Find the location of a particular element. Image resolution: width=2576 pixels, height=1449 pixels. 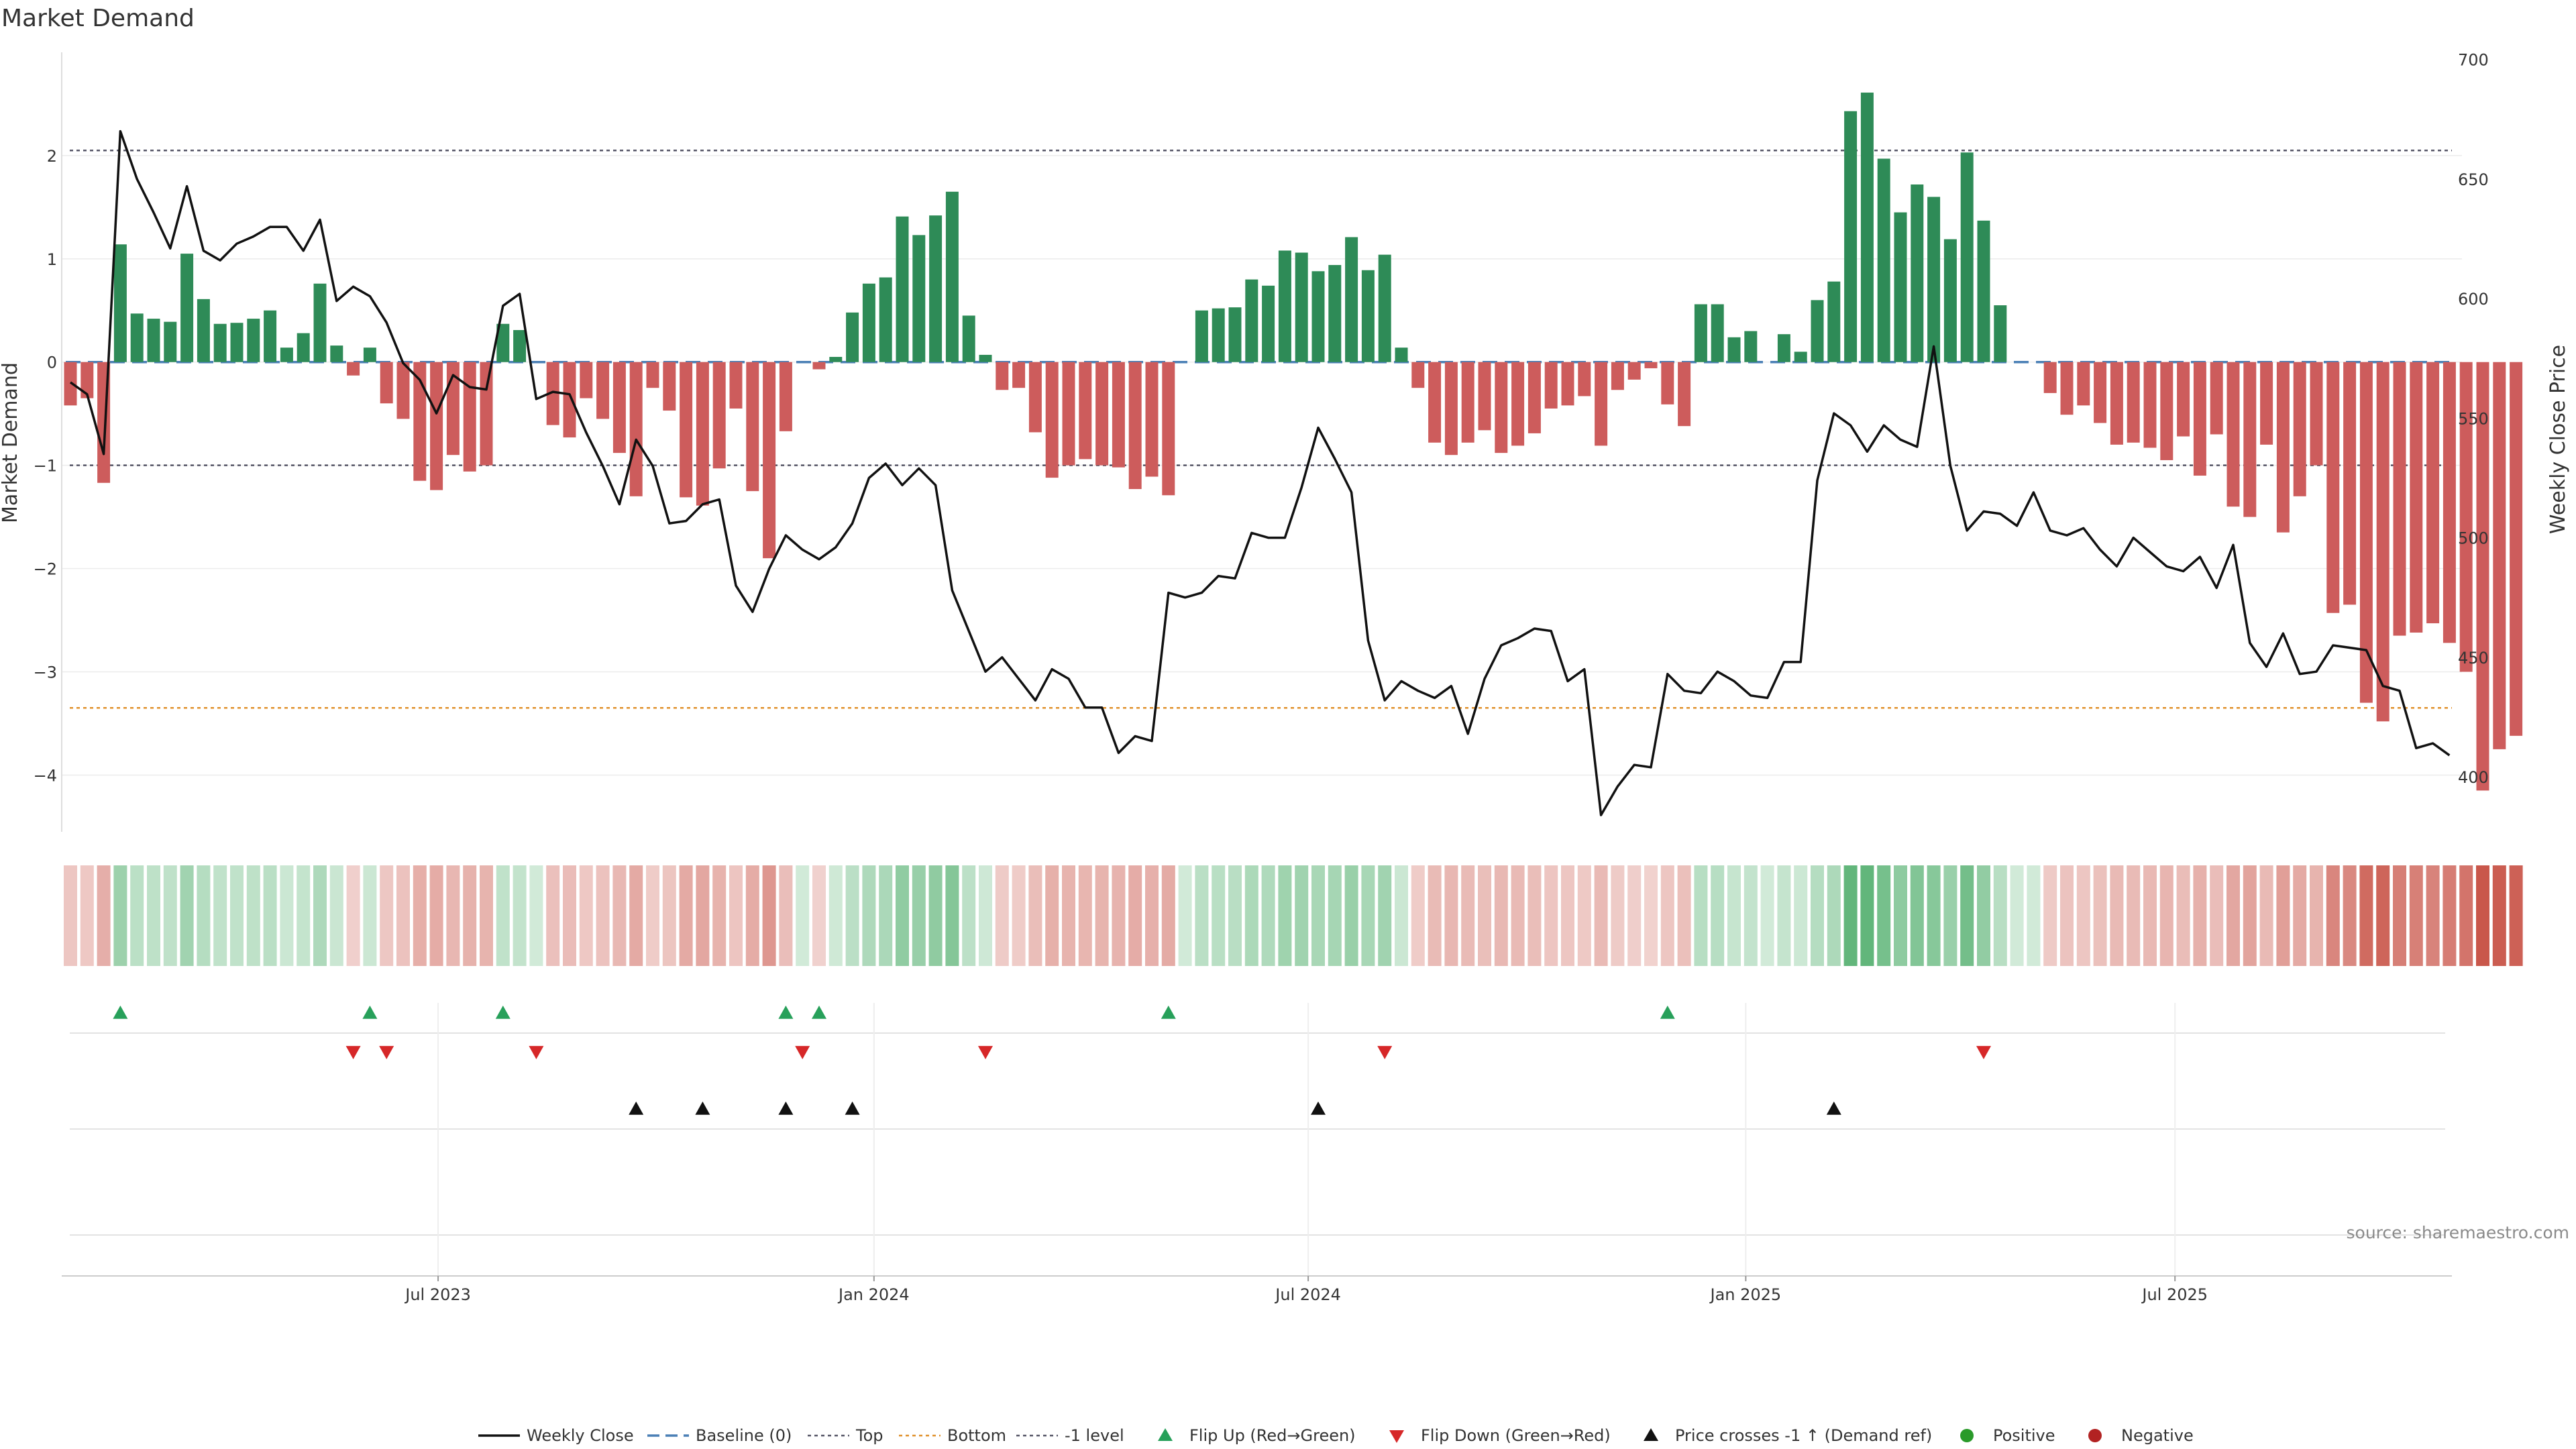

legend-label: Price crosses -1 ↑ (Demand ref) is located at coordinates (1803, 1435).